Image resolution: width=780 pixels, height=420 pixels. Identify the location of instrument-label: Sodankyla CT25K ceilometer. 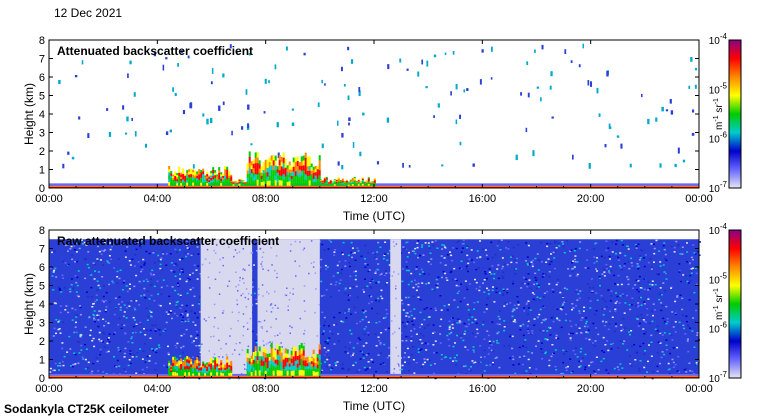
(86, 409).